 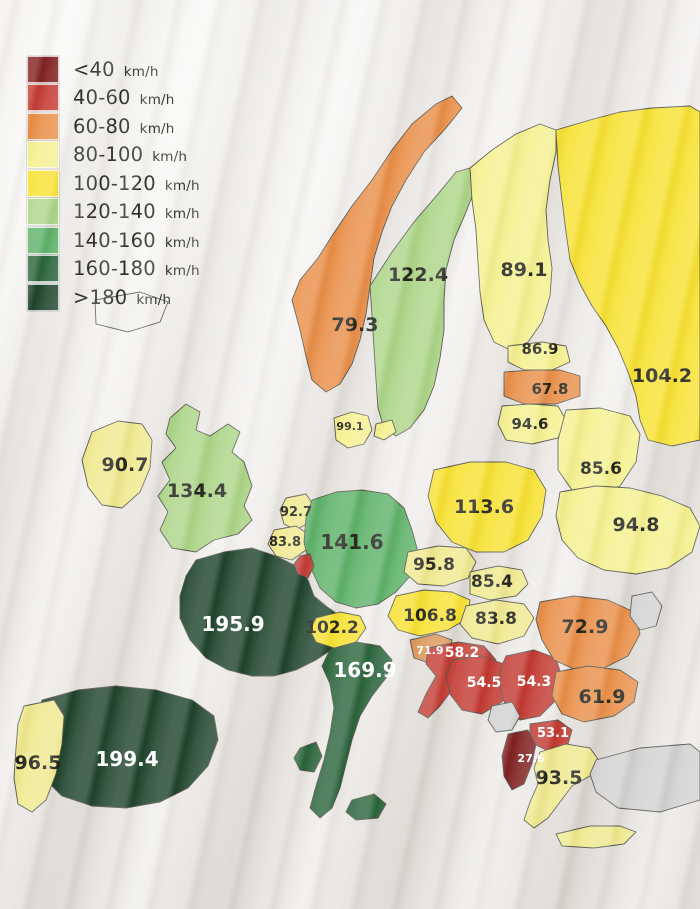 I want to click on map-region-austria, so click(x=429, y=613).